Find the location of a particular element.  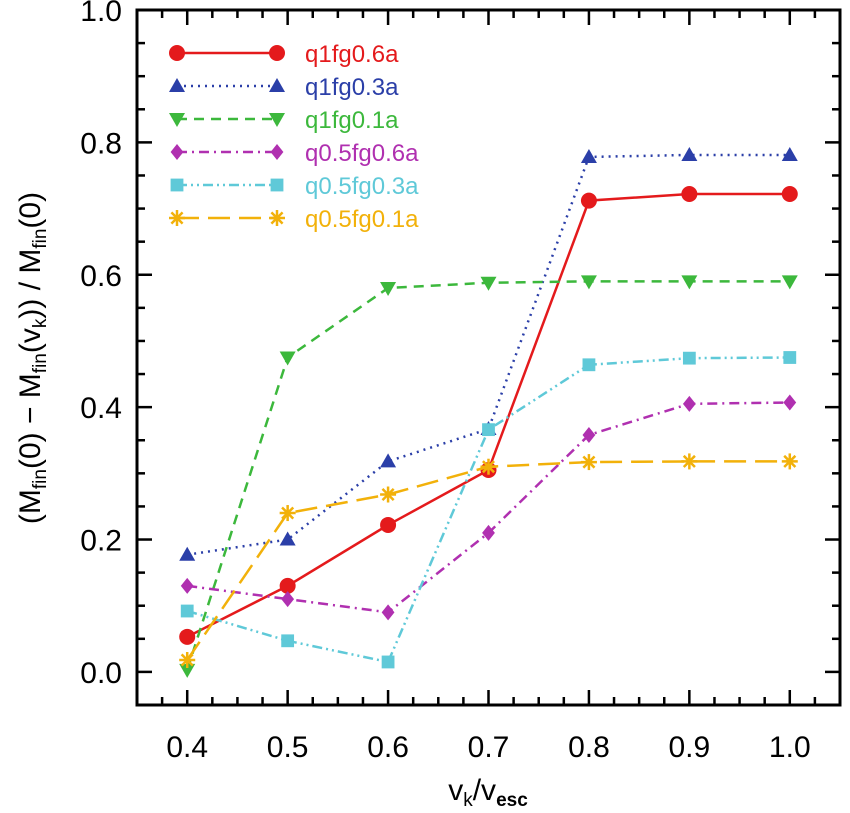

legend-item: q0.5fg0.1a is located at coordinates (294, 219).